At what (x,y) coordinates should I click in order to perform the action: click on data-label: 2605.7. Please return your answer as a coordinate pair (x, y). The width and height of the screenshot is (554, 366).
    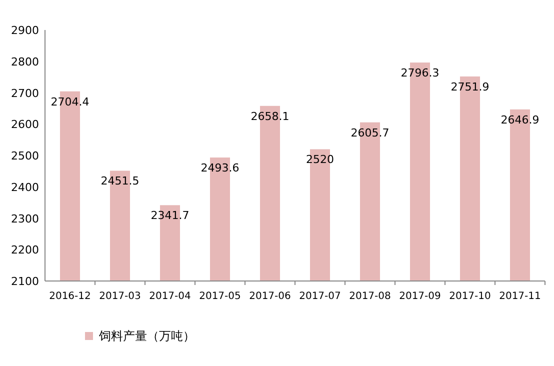
    Looking at the image, I should click on (370, 133).